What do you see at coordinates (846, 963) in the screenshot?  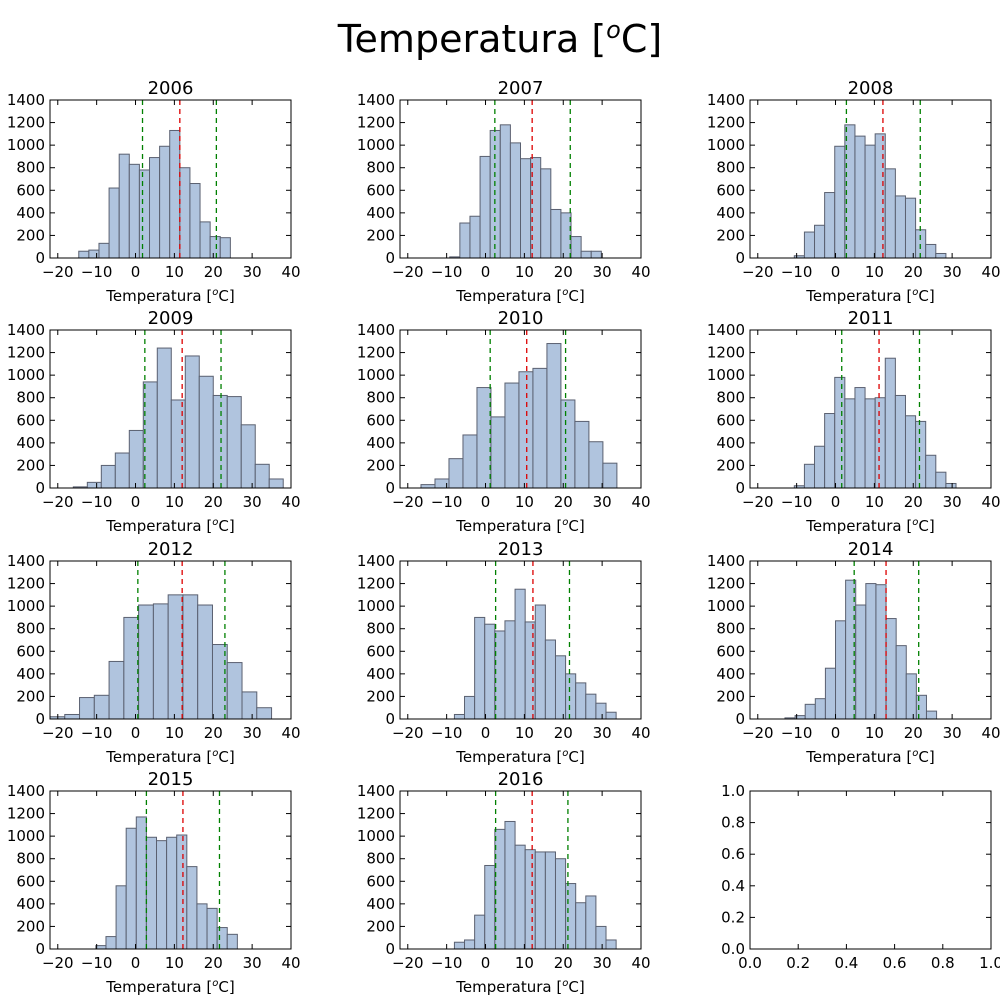 I see `x-tick-label: 0.4` at bounding box center [846, 963].